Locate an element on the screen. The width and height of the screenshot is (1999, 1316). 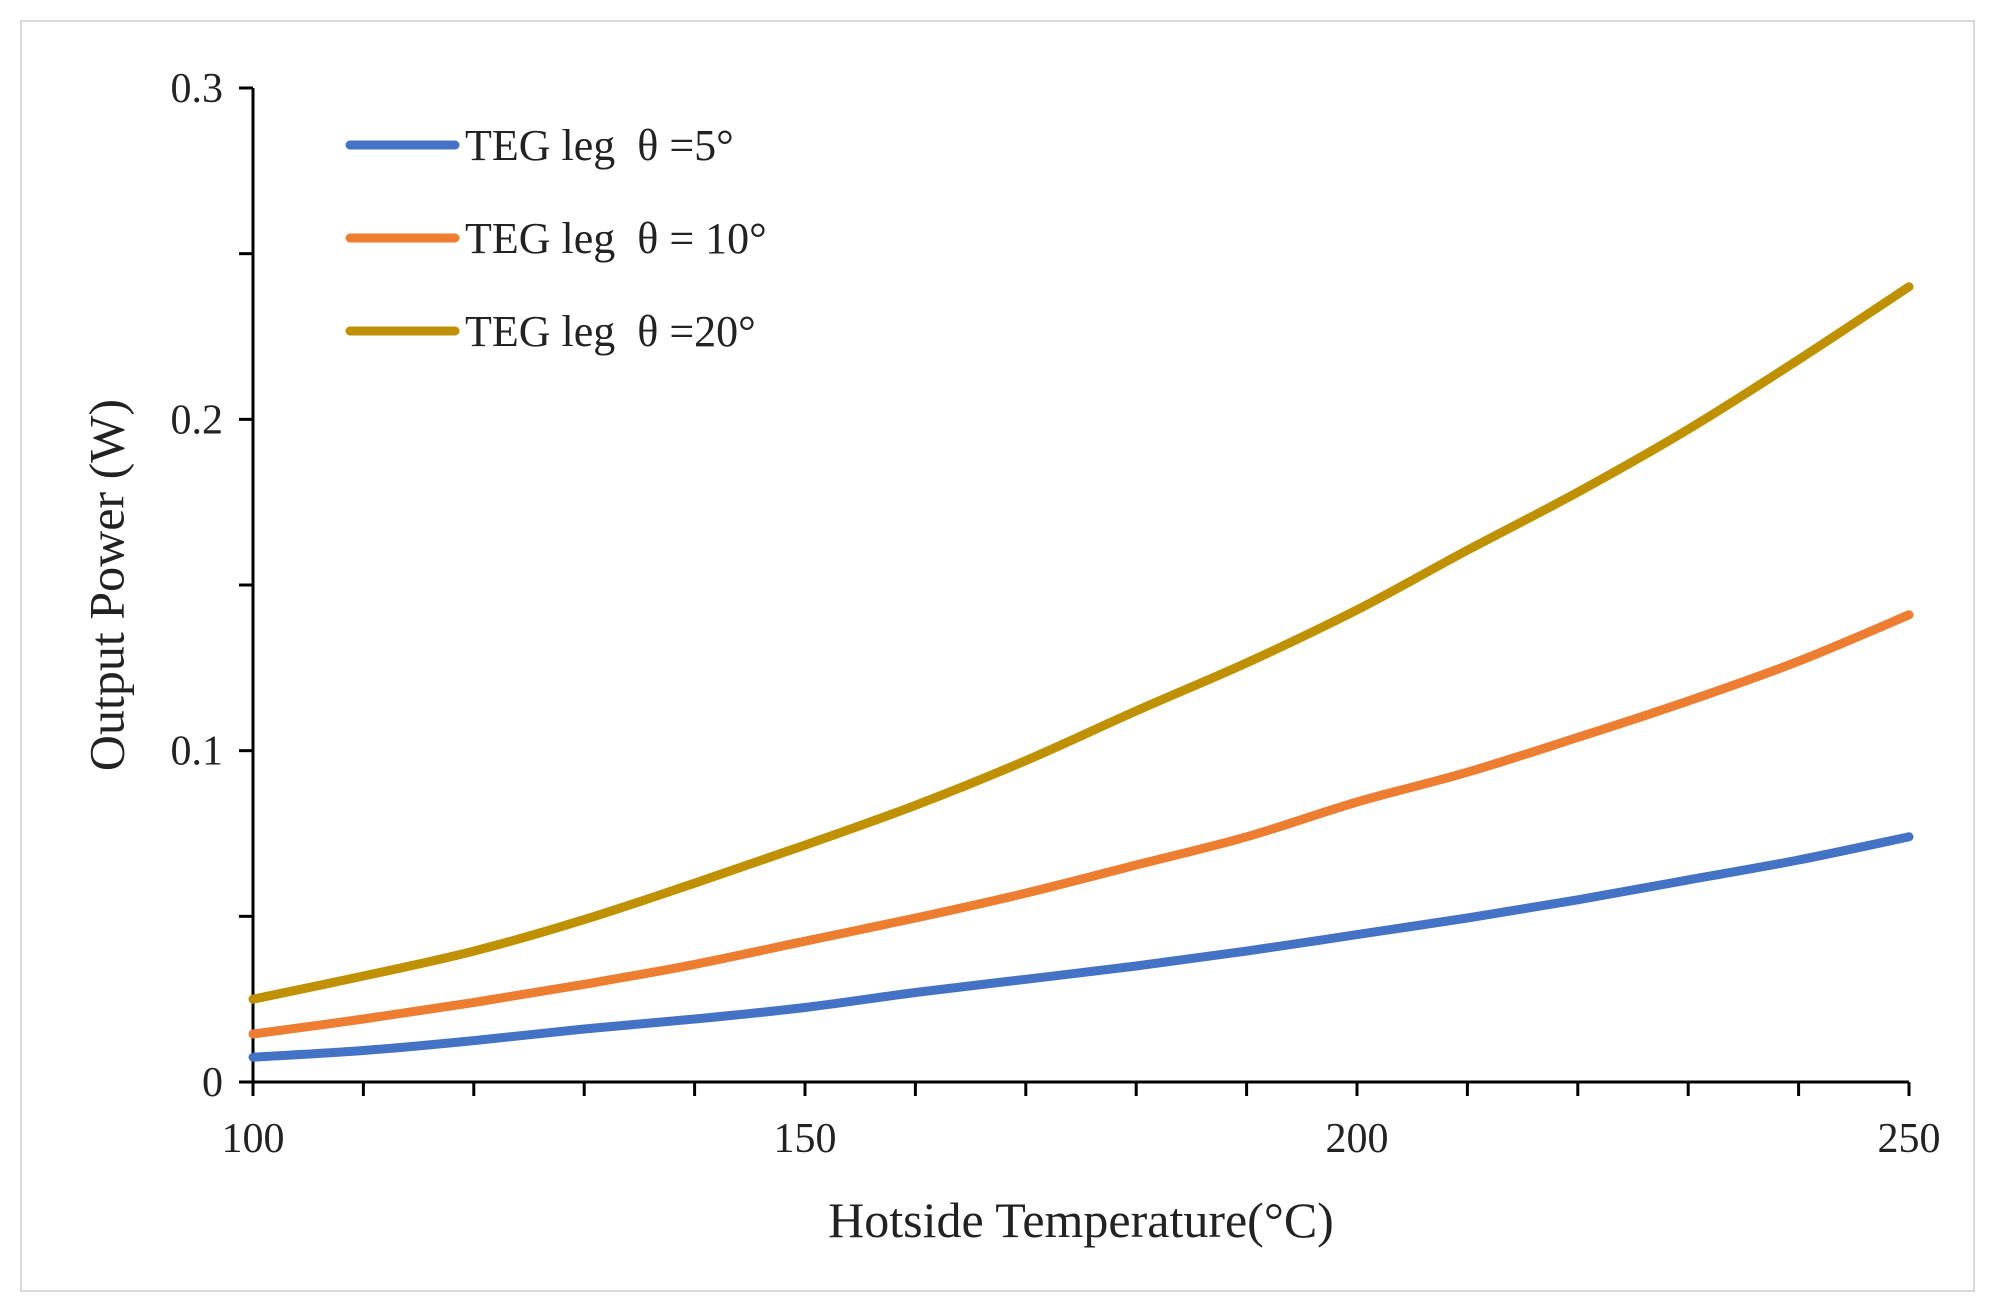
legend-label-1: TEG leg θ =5° is located at coordinates (599, 145).